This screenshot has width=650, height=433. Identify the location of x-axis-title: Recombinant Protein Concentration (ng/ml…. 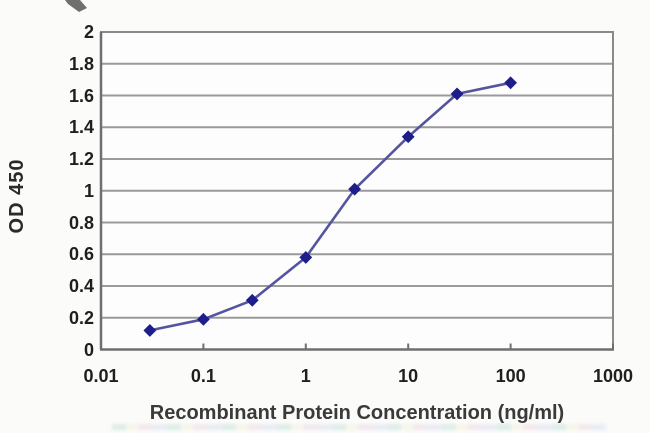
(357, 413).